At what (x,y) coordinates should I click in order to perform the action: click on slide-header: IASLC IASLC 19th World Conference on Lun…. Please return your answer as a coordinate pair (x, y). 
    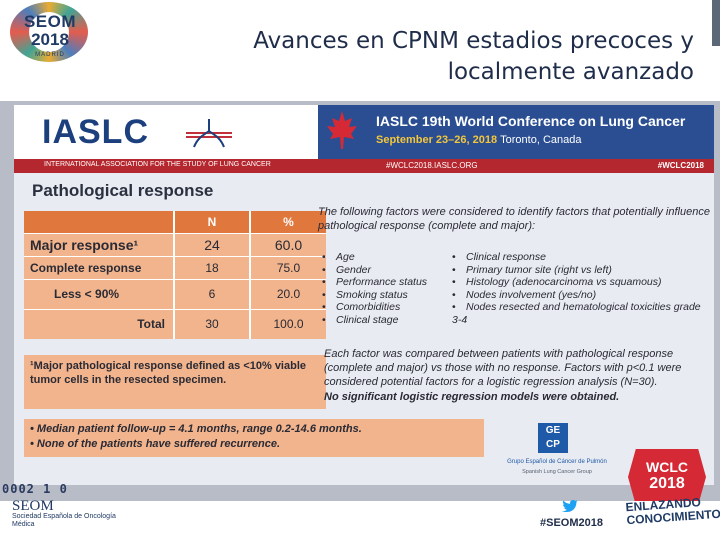
    Looking at the image, I should click on (364, 139).